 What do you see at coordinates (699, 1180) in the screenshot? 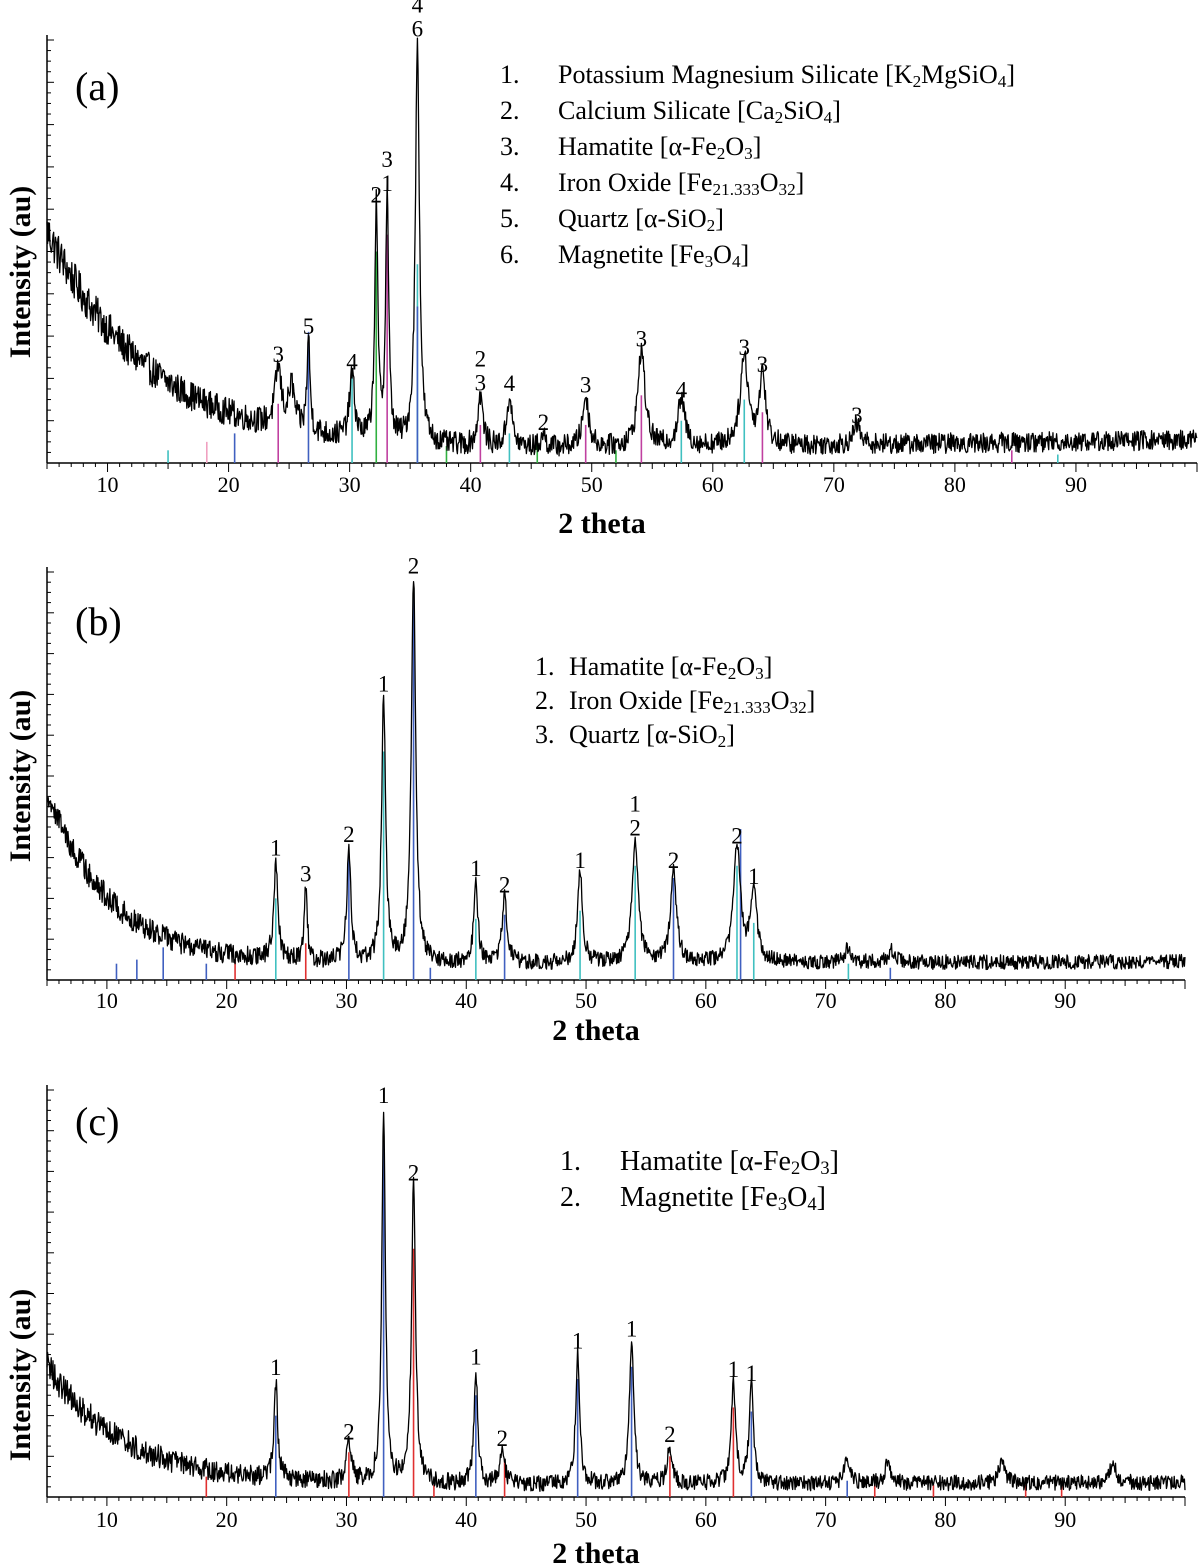
I see `legend: 1. Hamatite [α-Fe2O3]2. Magnetite [Fe3O4]` at bounding box center [699, 1180].